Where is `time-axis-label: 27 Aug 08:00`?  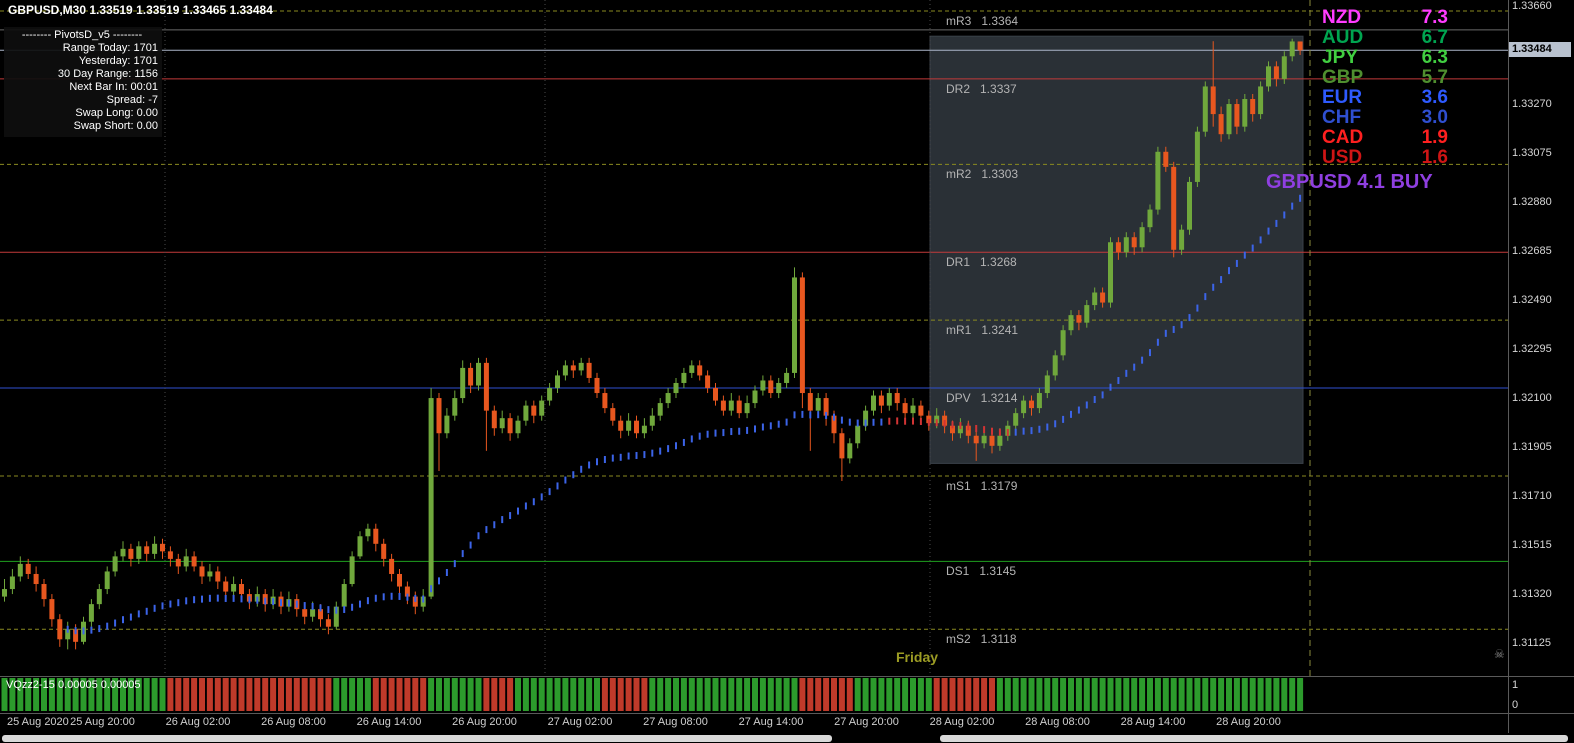 time-axis-label: 27 Aug 08:00 is located at coordinates (675, 722).